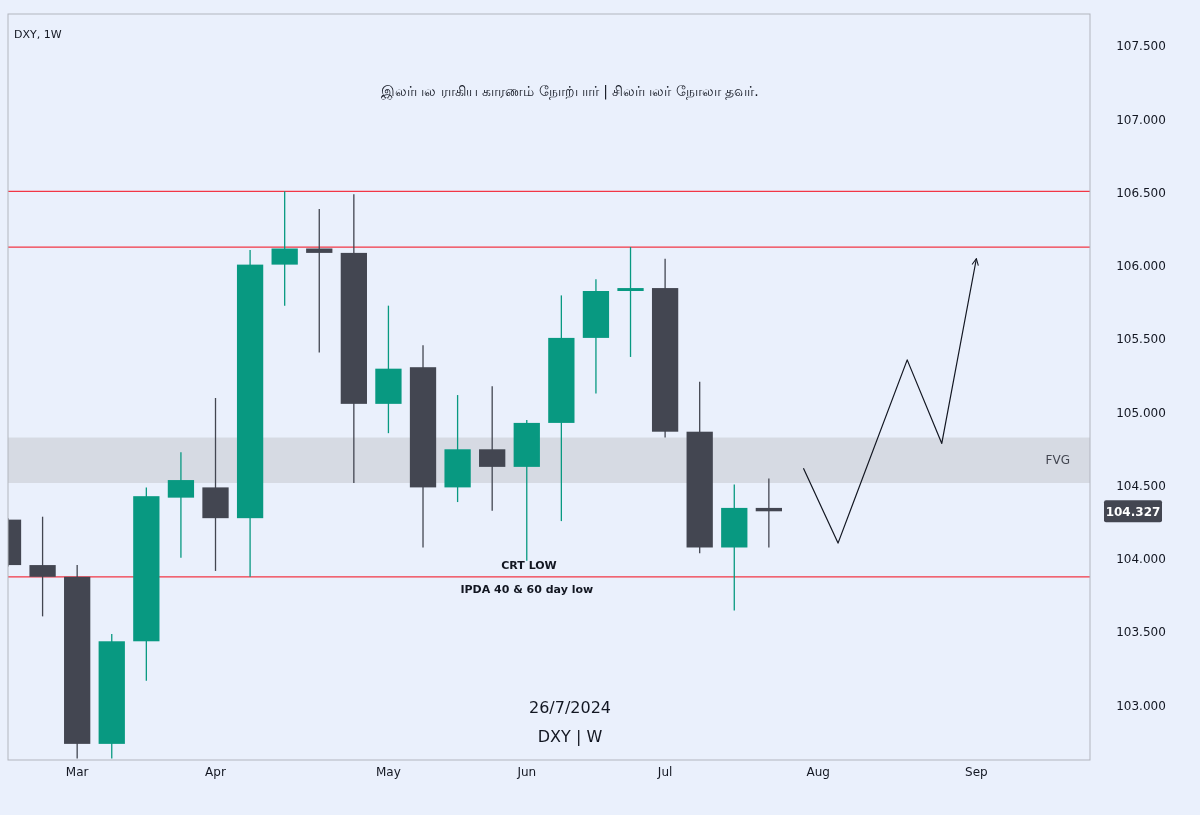  What do you see at coordinates (526, 772) in the screenshot?
I see `x-tick-label: Jun` at bounding box center [526, 772].